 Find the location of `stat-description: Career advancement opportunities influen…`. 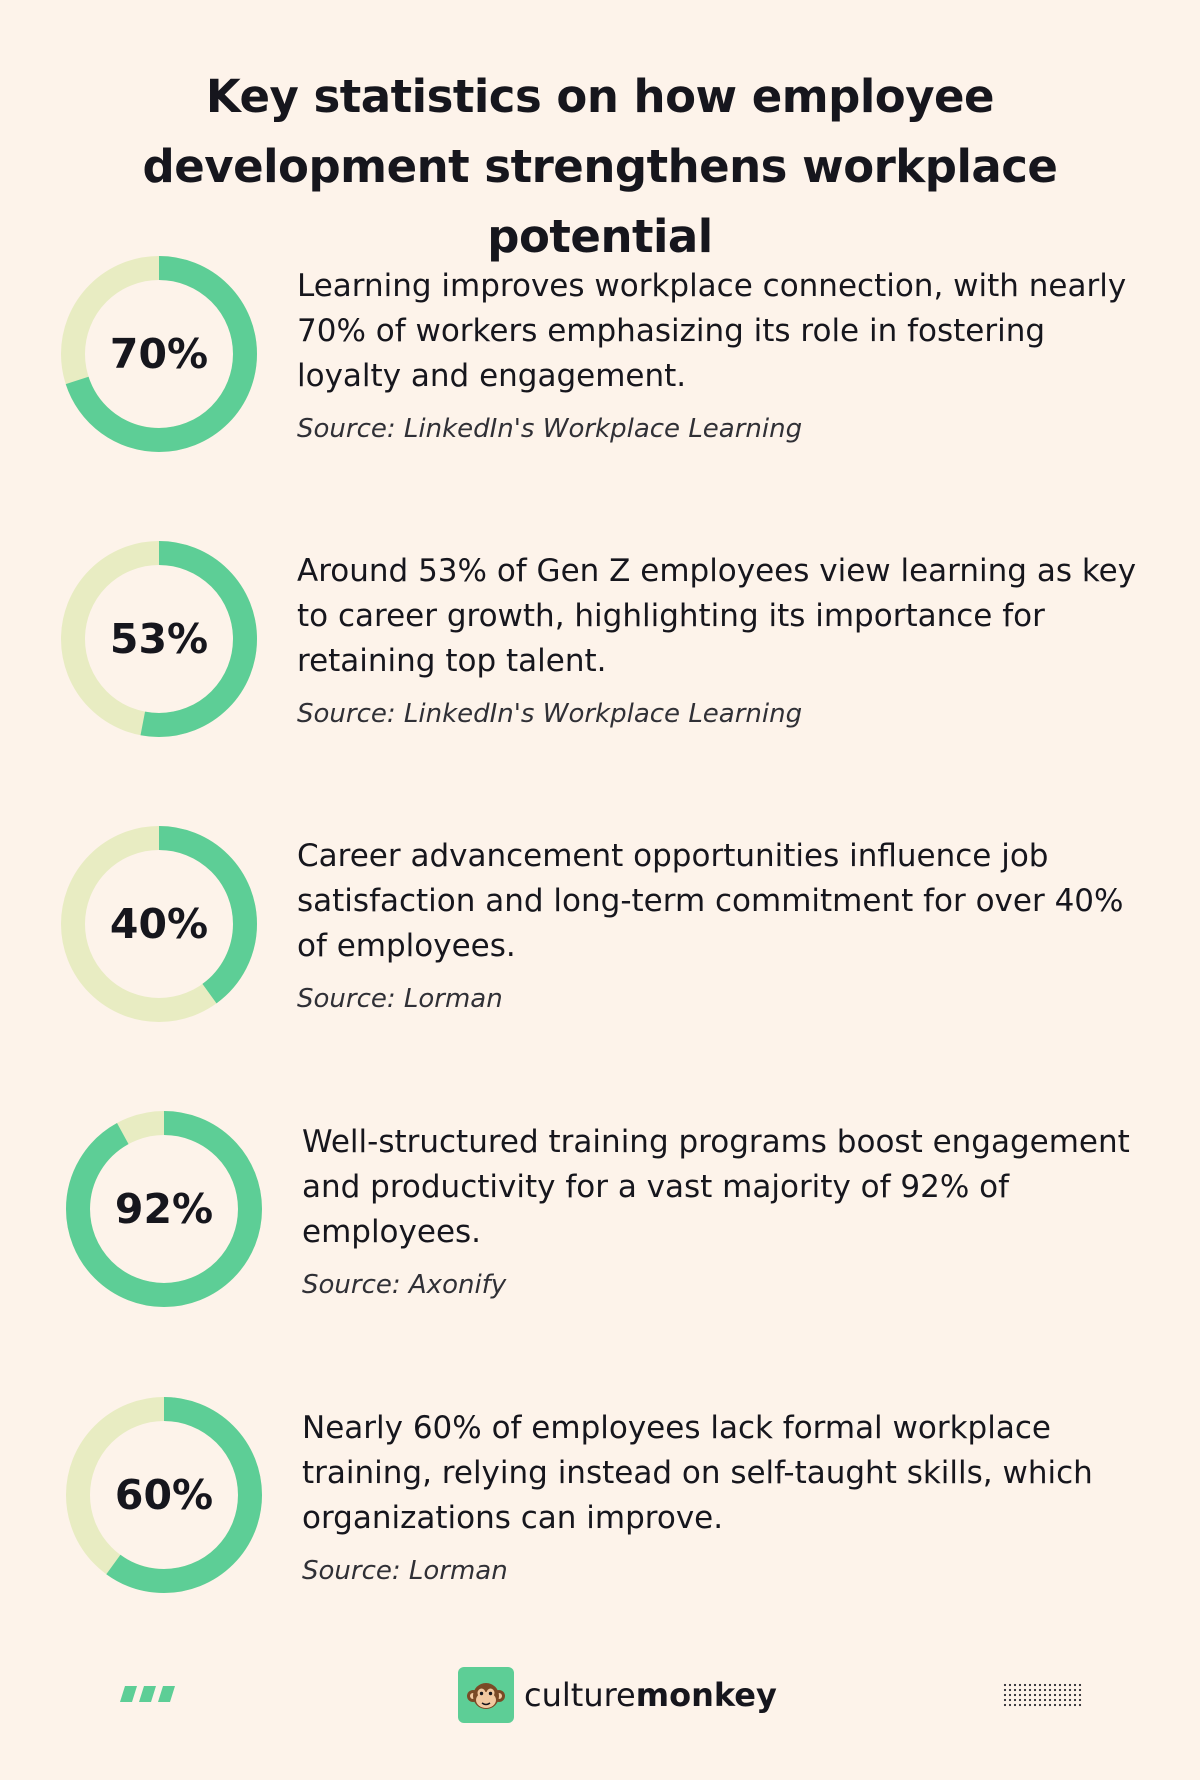

stat-description: Career advancement opportunities influen… is located at coordinates (710, 901).